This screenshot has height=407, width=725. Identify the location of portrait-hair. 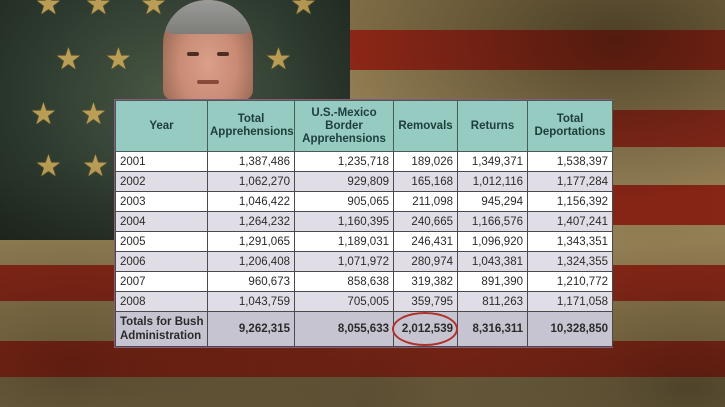
(208, 17).